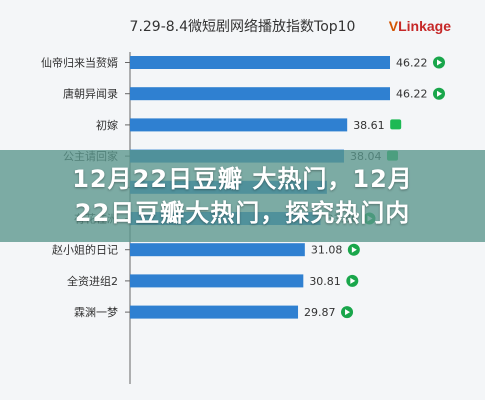 The width and height of the screenshot is (485, 400). Describe the element at coordinates (107, 125) in the screenshot. I see `category-label: 初嫁` at that location.